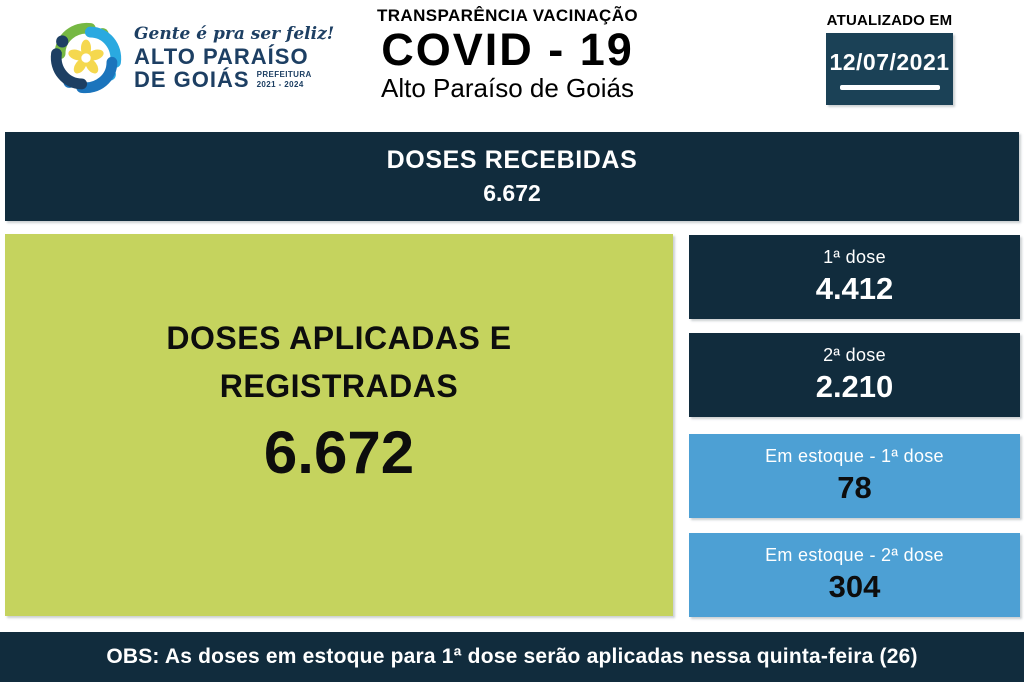 The height and width of the screenshot is (682, 1024). Describe the element at coordinates (512, 193) in the screenshot. I see `doses-received-value: 6.672` at that location.